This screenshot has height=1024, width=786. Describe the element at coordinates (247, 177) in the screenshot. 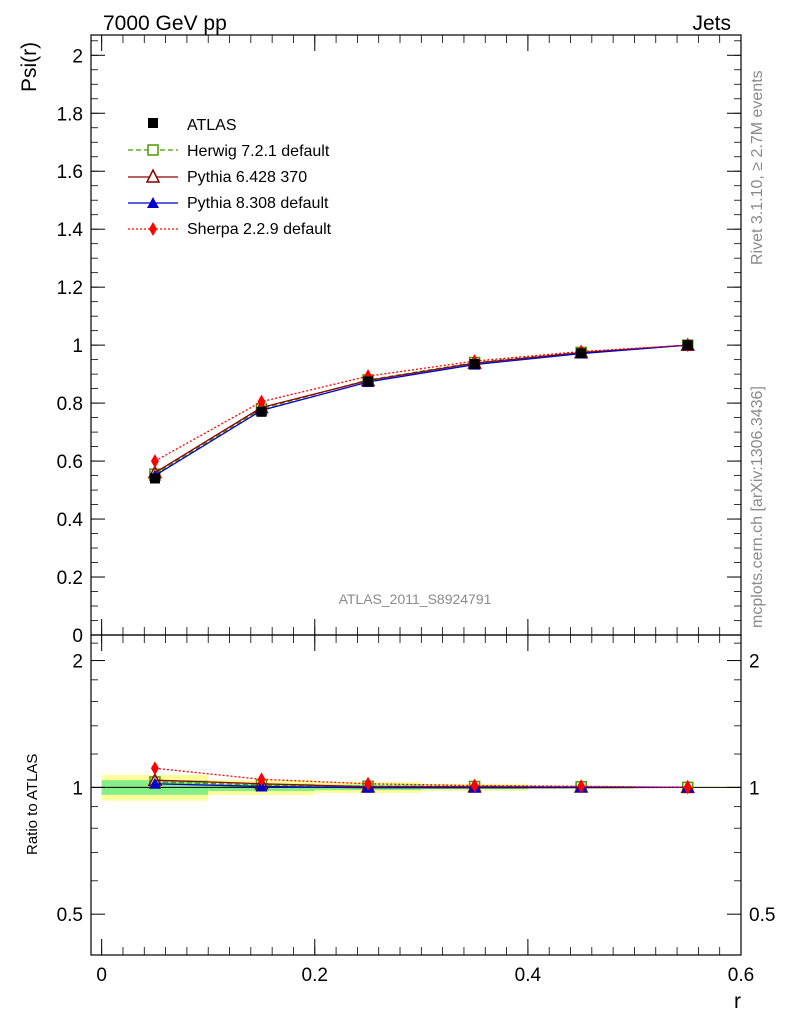

I see `legend-pythia6-label: Pythia 6.428 370` at that location.